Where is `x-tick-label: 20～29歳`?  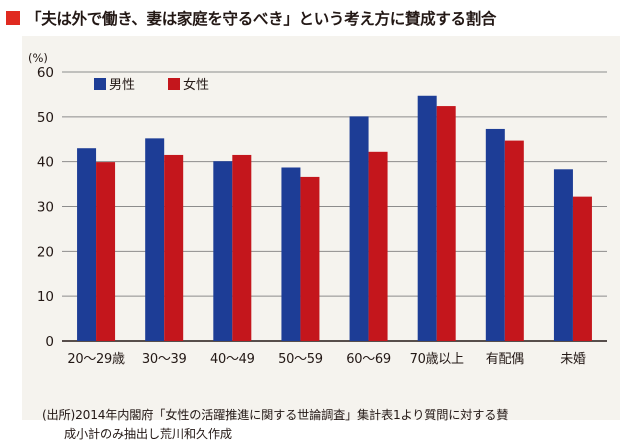 x-tick-label: 20～29歳 is located at coordinates (96, 359).